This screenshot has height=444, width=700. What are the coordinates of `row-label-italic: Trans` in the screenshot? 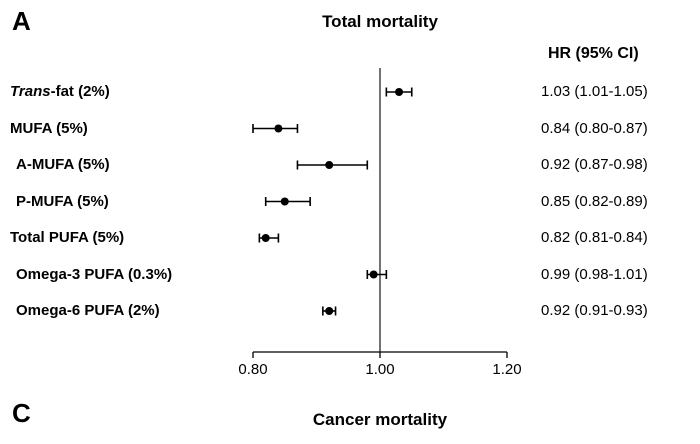 It's located at (30, 91).